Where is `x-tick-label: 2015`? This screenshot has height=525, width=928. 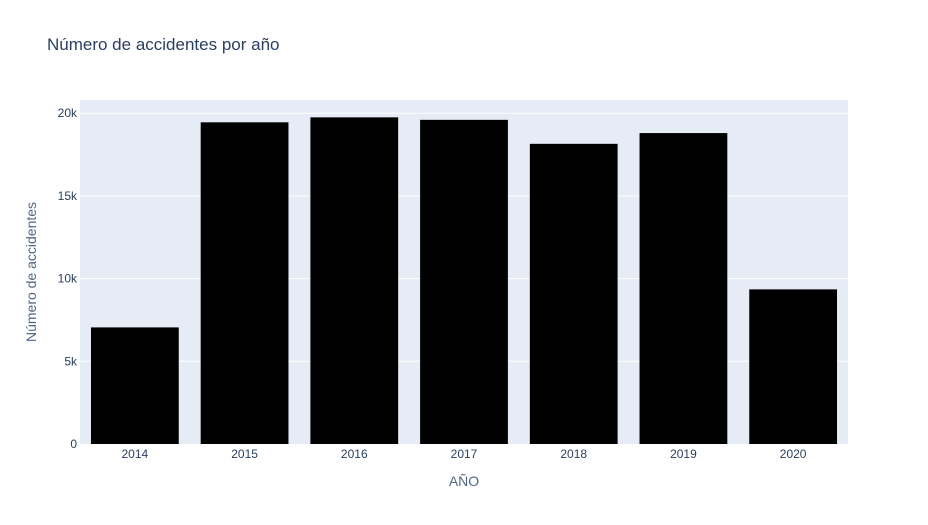
x-tick-label: 2015 is located at coordinates (244, 454).